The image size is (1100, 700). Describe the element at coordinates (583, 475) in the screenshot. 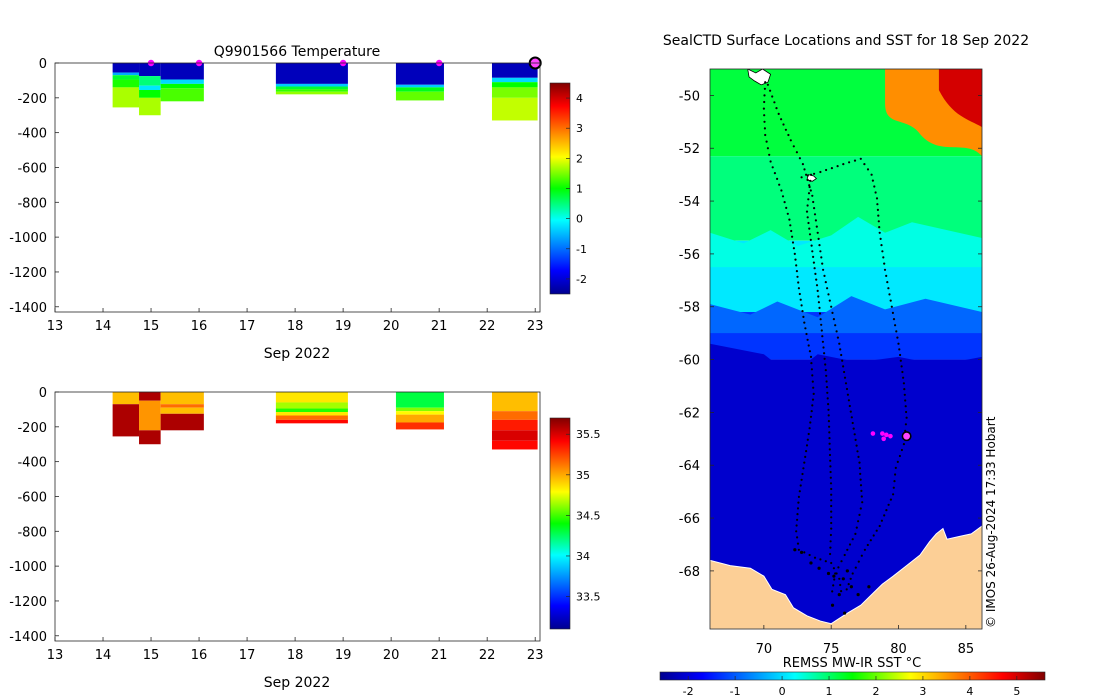

I see `colorbar-tick-label: 35` at that location.